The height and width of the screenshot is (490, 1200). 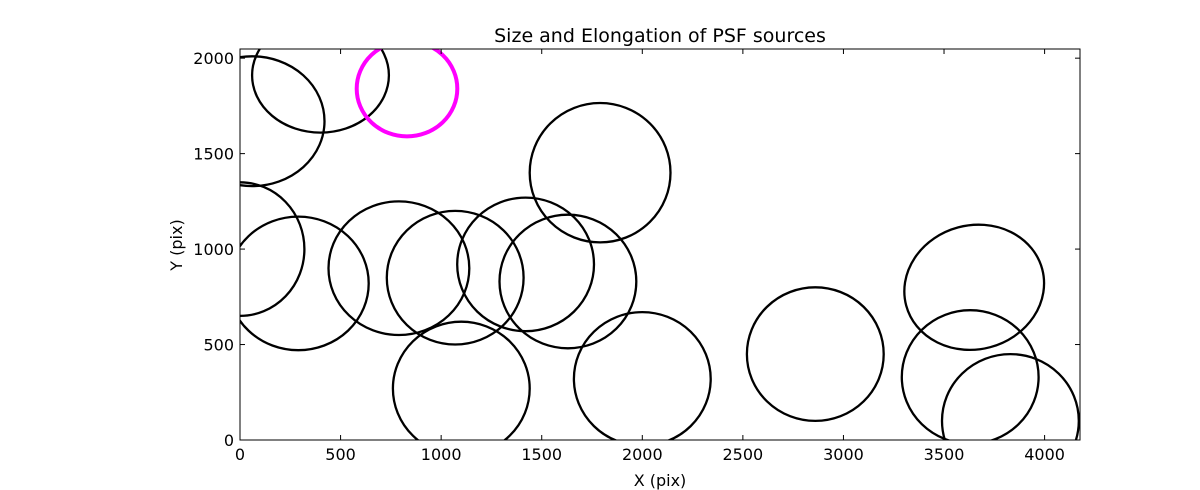 I want to click on x-tick-label: 3500, so click(x=944, y=454).